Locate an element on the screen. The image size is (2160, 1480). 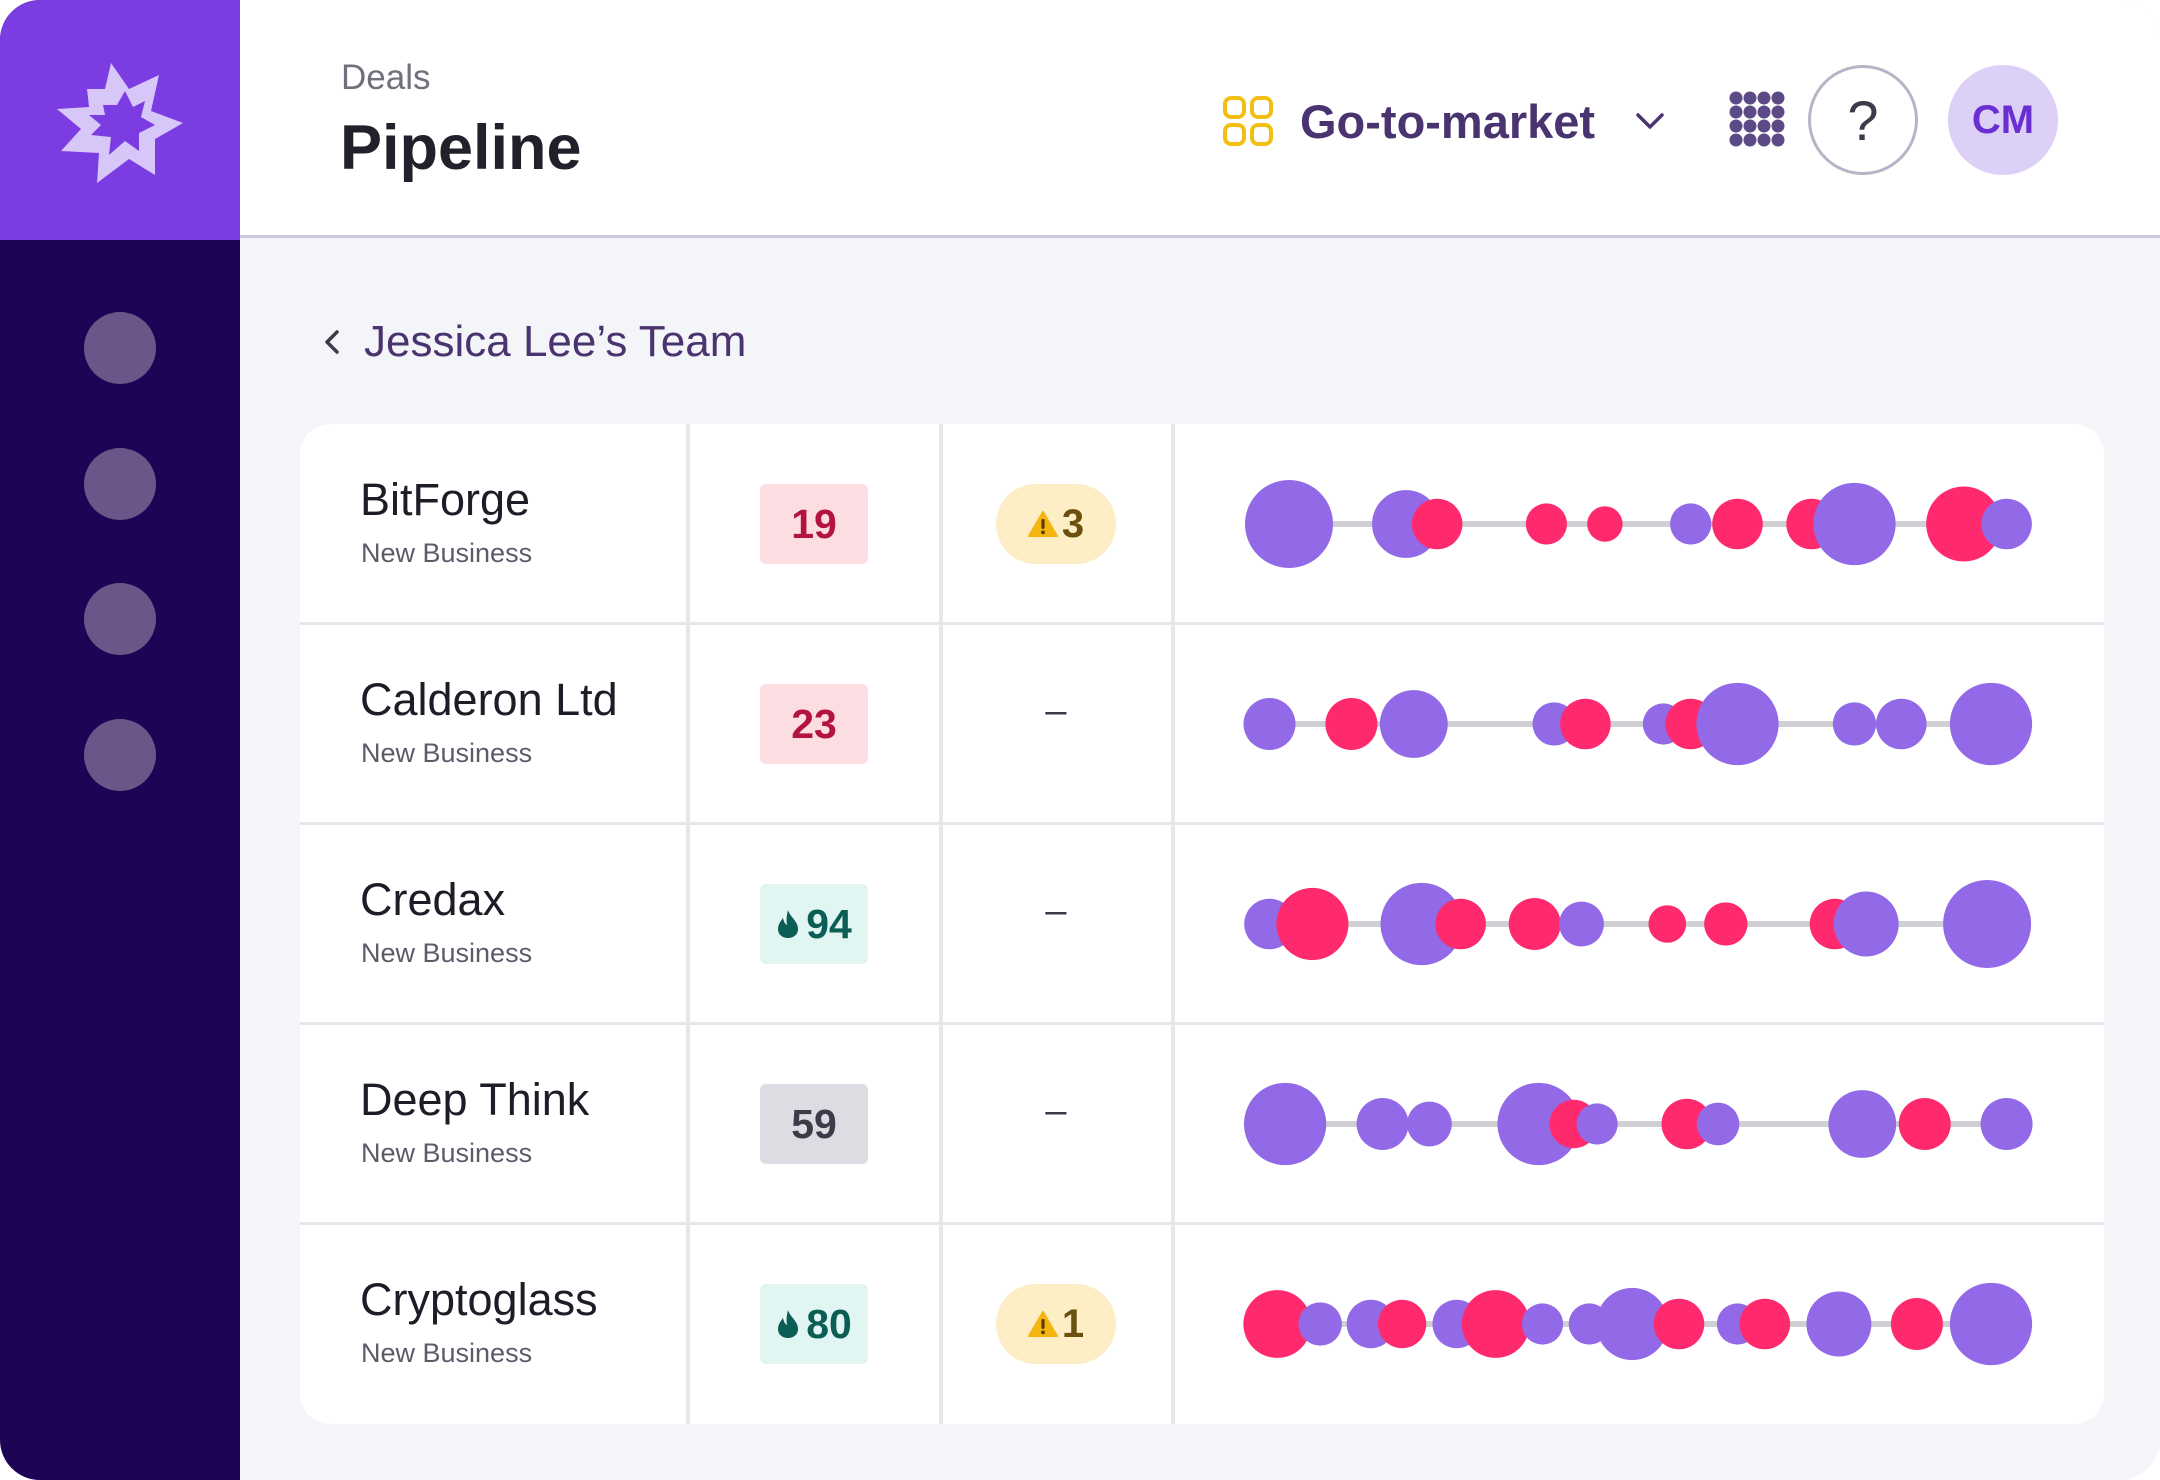
deal-score-badge: 94 is located at coordinates (814, 924).